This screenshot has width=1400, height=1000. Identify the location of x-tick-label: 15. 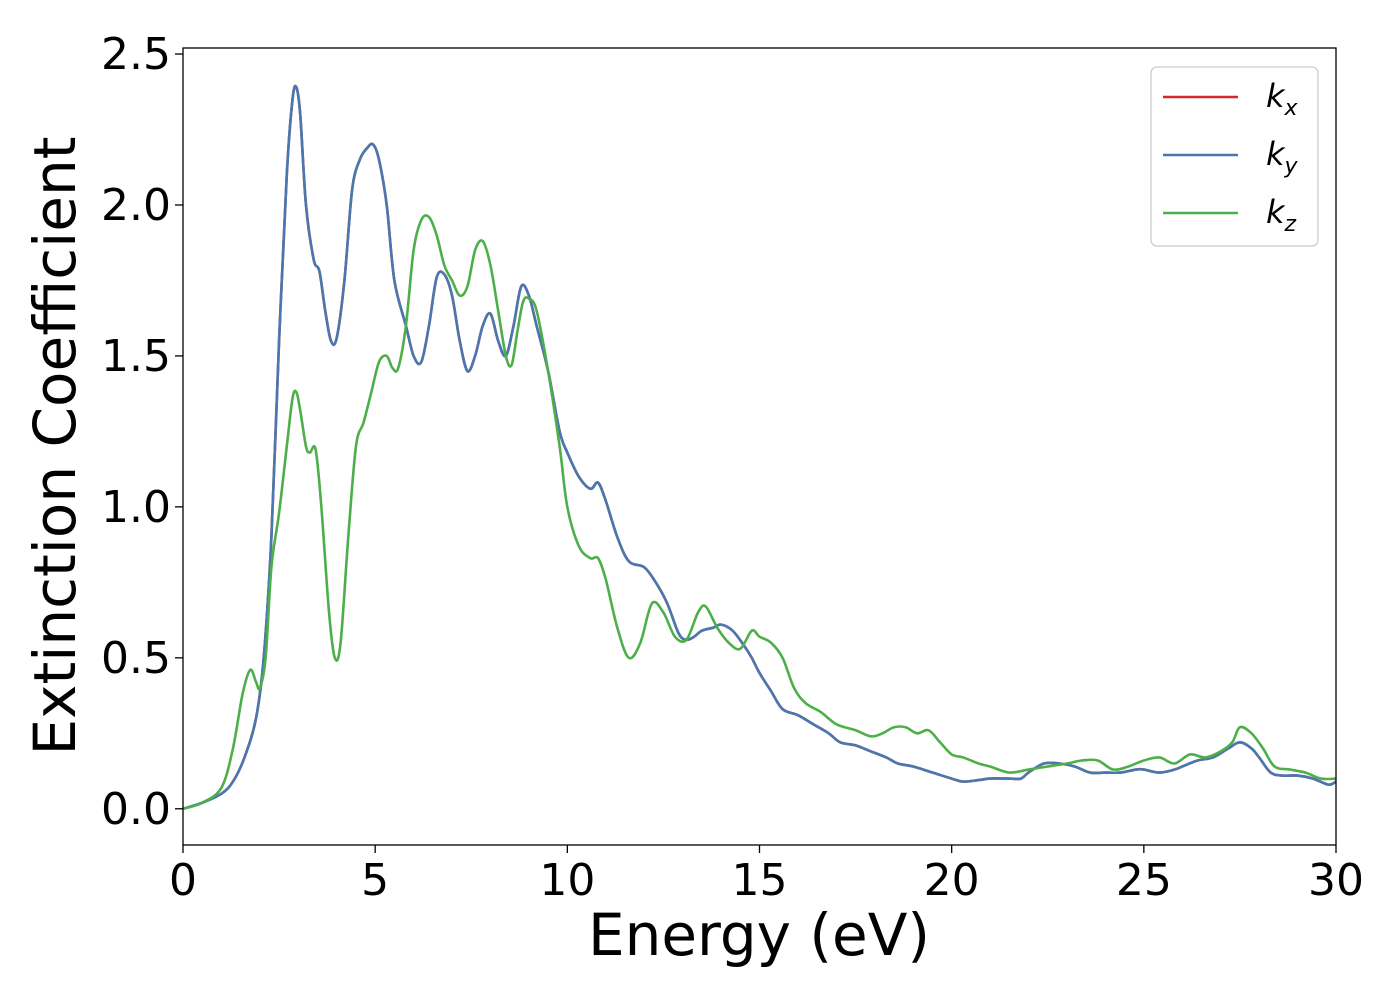
(760, 880).